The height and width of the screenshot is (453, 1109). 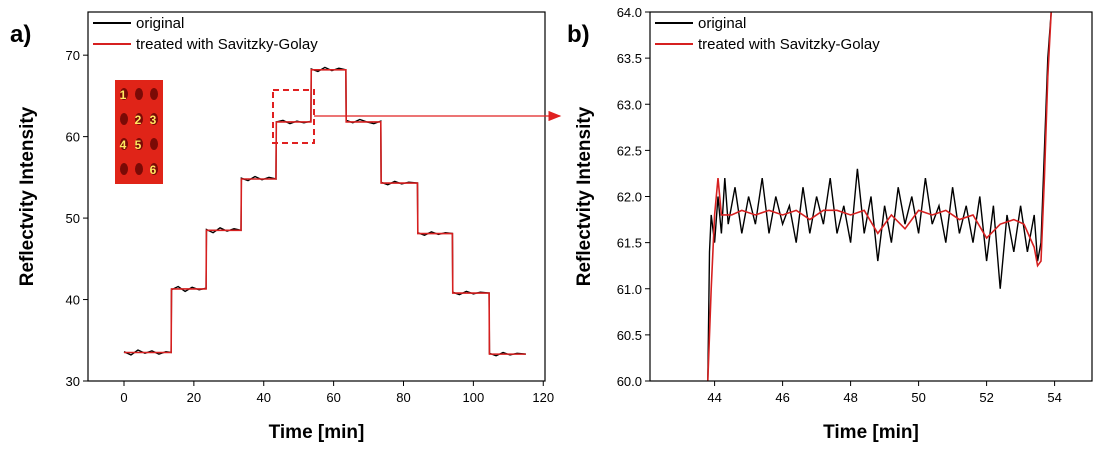 I want to click on y-tick-label: 60, so click(x=73, y=137).